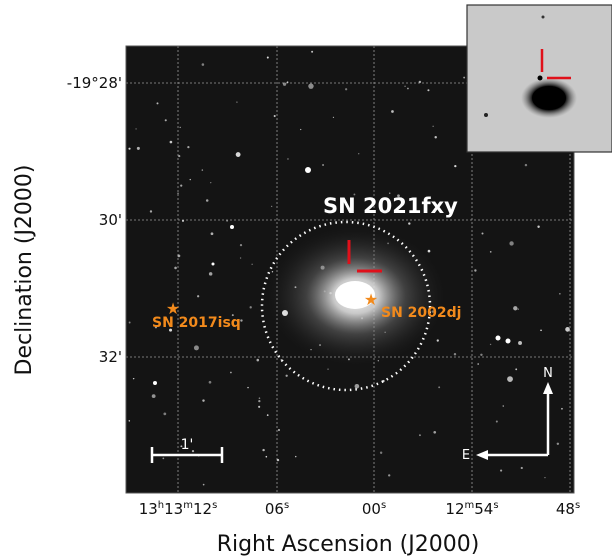 Image resolution: width=612 pixels, height=560 pixels. Describe the element at coordinates (161, 505) in the screenshot. I see `tick-unit: h` at that location.